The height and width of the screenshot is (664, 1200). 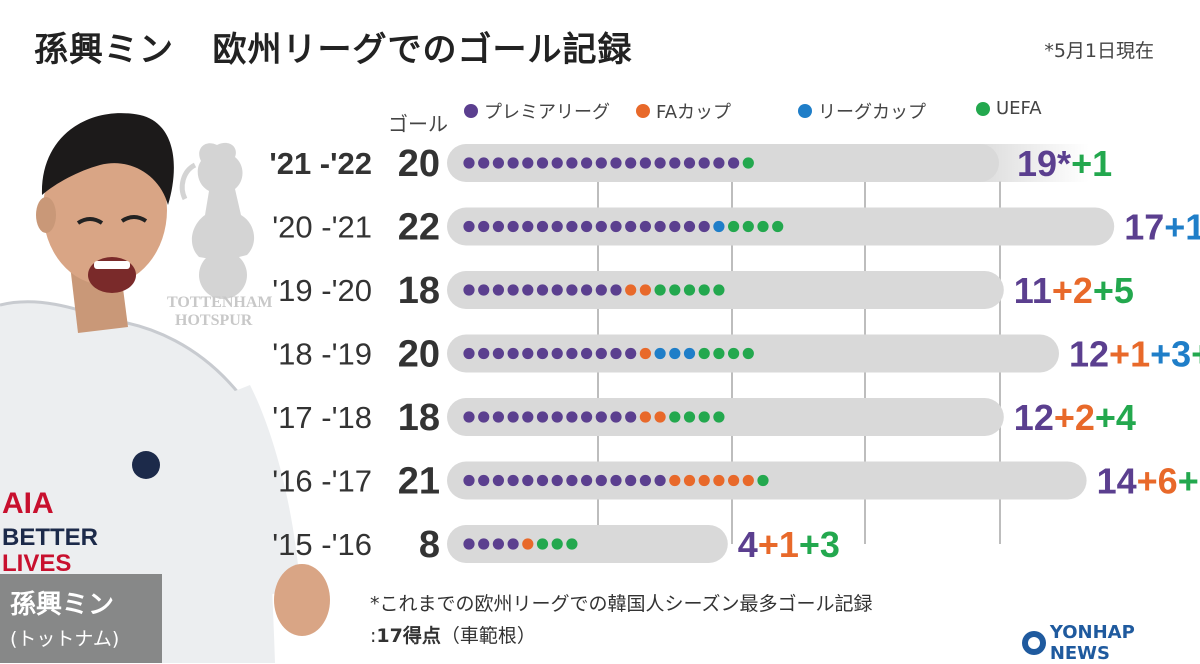 I want to click on breakdown-part: 4, so click(x=748, y=544).